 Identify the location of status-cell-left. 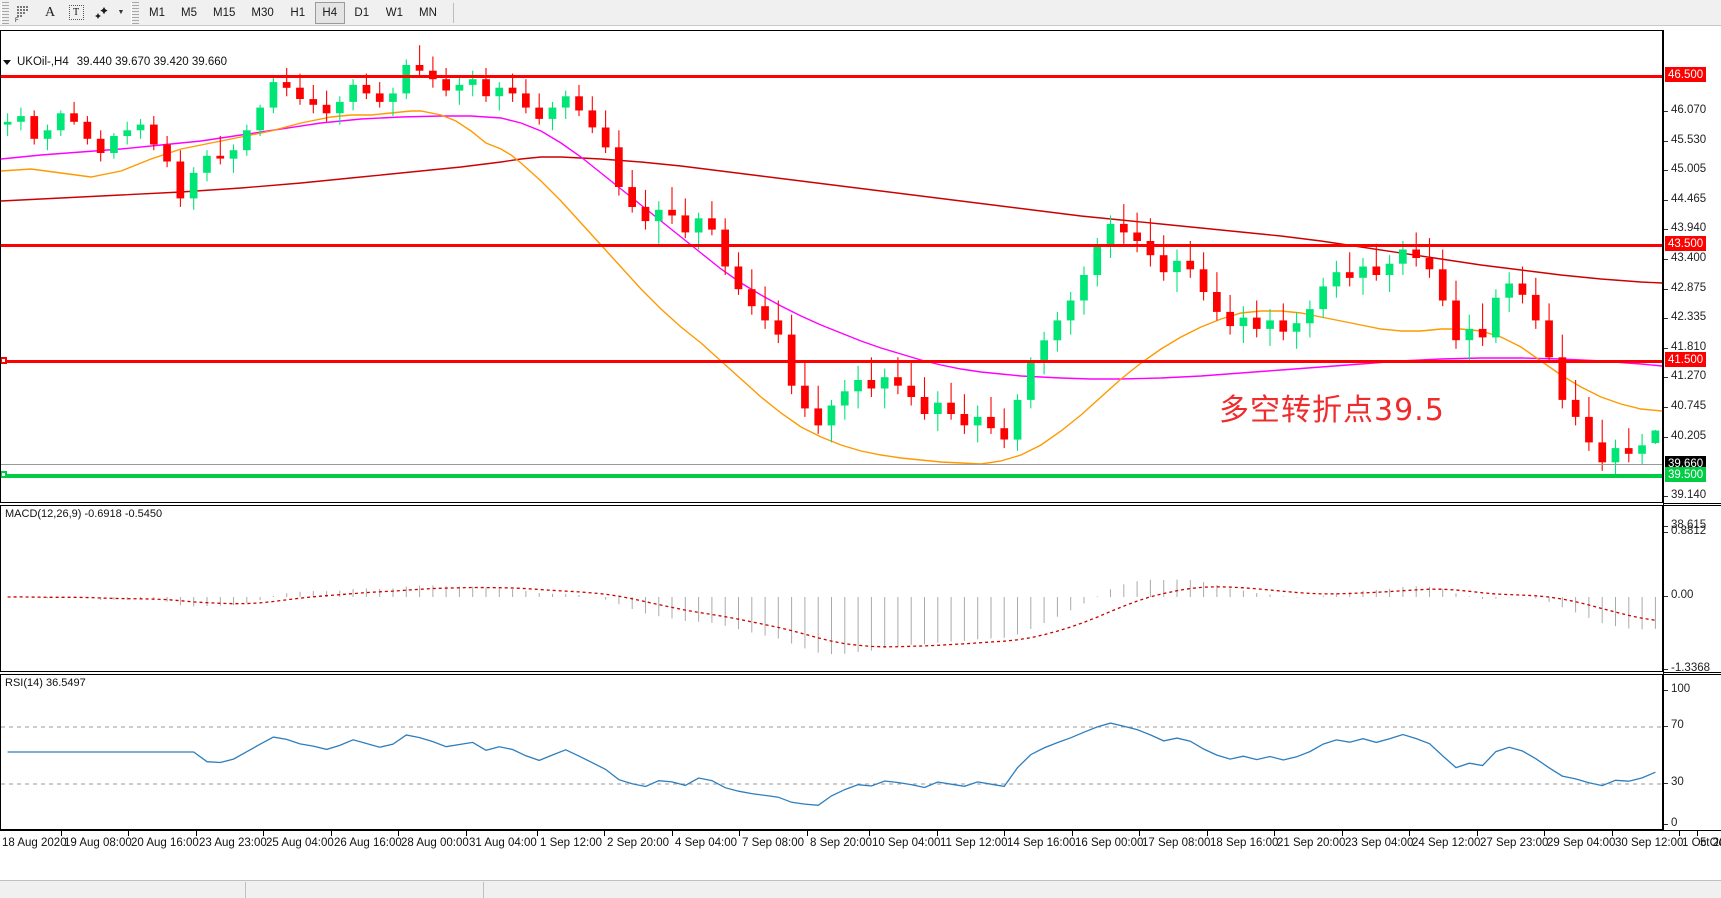
(123, 889).